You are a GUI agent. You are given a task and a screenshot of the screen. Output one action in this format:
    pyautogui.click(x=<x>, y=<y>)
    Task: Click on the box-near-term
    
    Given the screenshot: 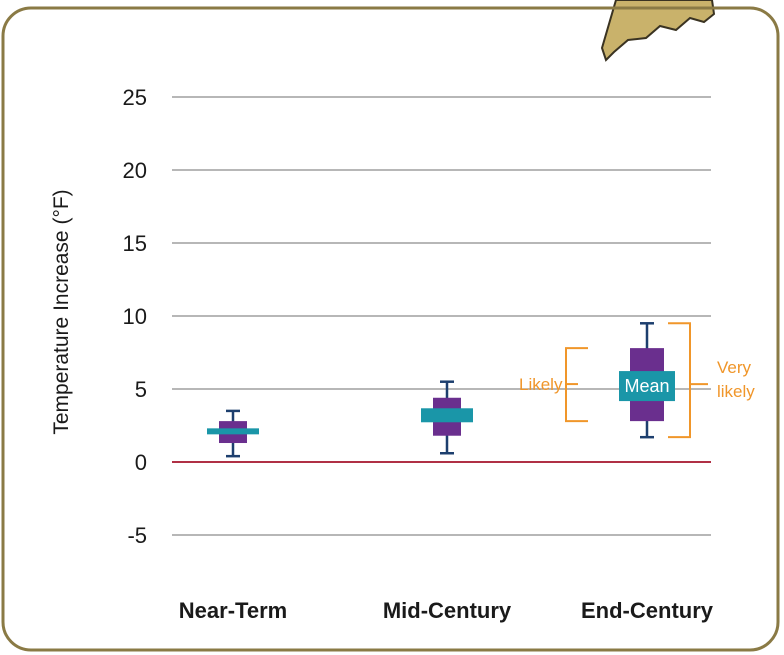 What is the action you would take?
    pyautogui.click(x=233, y=433)
    